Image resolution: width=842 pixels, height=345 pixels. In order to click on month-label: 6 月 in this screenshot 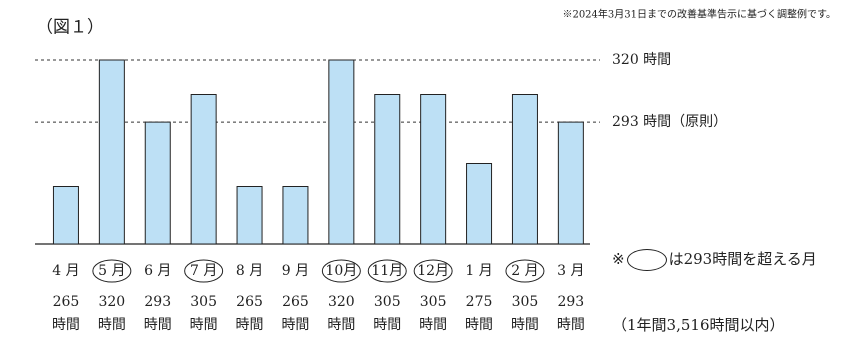, I will do `click(157, 271)`.